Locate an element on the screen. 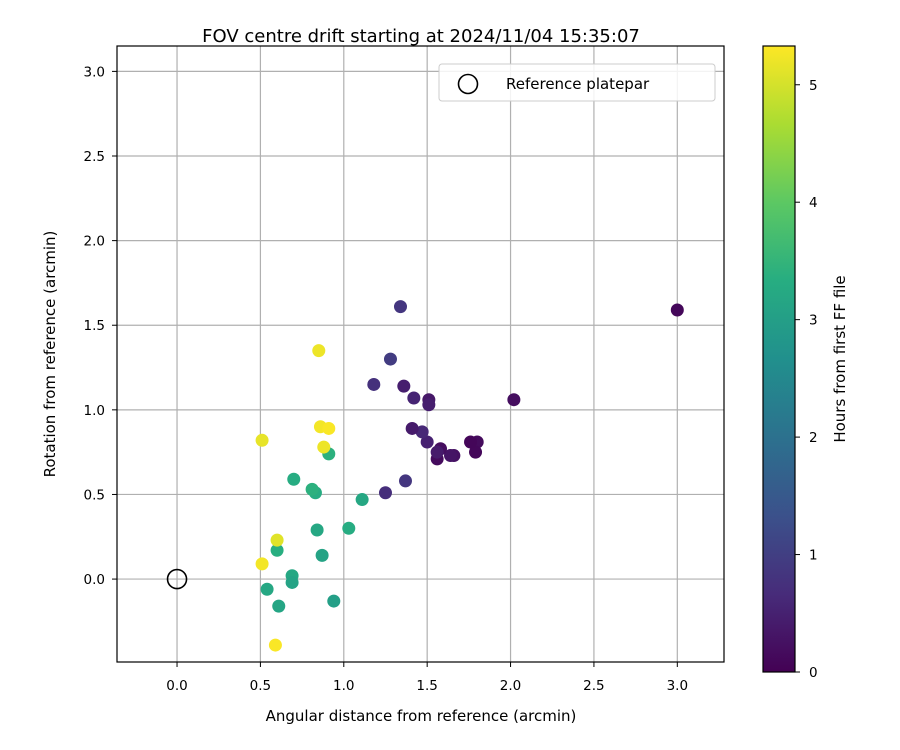 This screenshot has height=750, width=900. y-axis-label: Rotation from reference (arcmin) is located at coordinates (50, 354).